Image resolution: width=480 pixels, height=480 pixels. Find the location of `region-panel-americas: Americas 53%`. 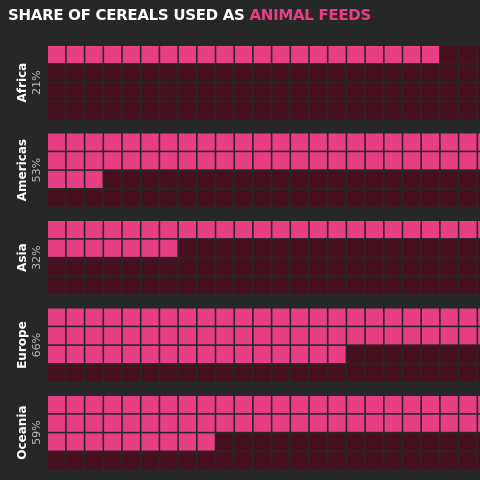

region-panel-americas: Americas 53% is located at coordinates (247, 170).